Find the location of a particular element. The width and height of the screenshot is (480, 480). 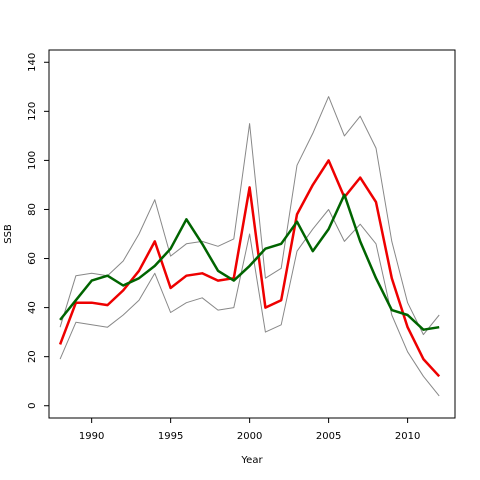

y-tick-label: 20 is located at coordinates (32, 356).